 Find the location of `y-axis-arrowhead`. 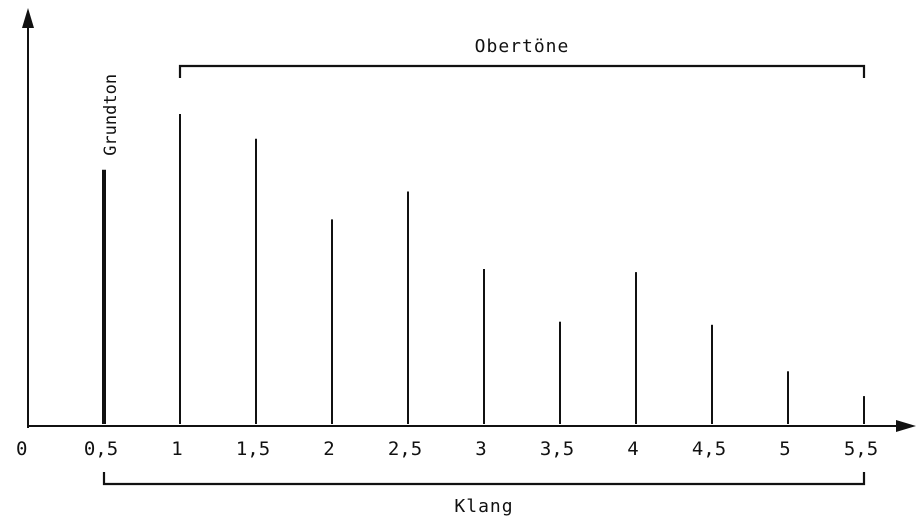

y-axis-arrowhead is located at coordinates (28, 18).